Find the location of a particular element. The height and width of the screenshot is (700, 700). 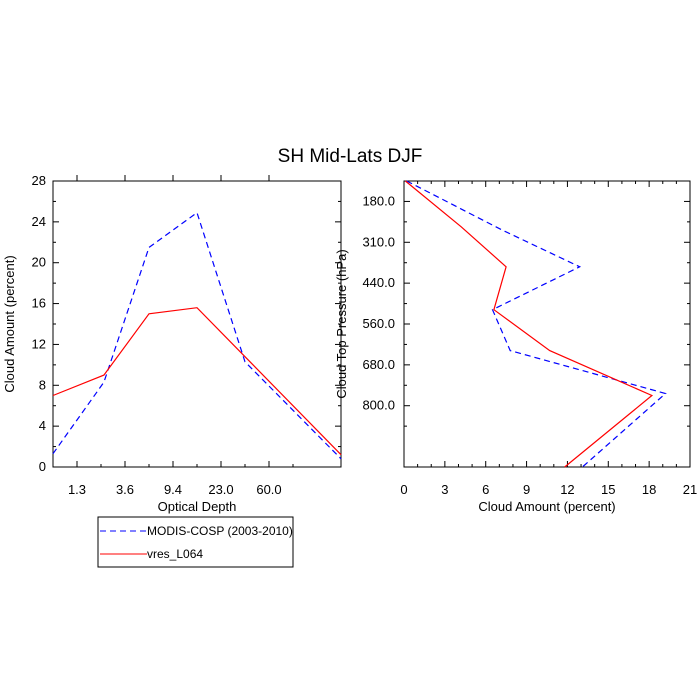

right-y-tick-label: 310.0 is located at coordinates (378, 241).